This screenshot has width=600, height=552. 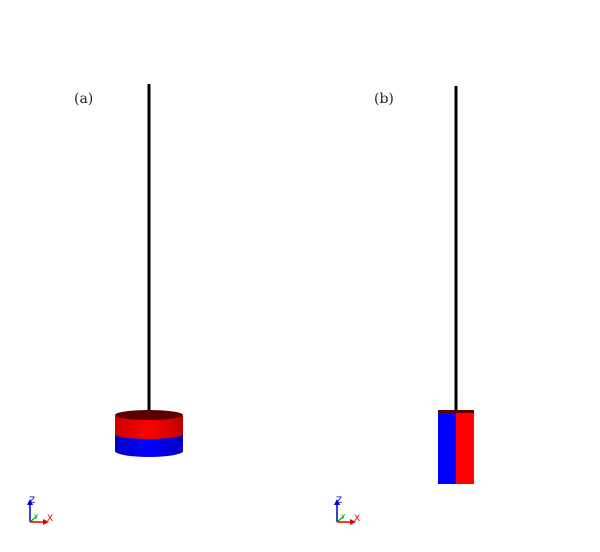 What do you see at coordinates (128, 270) in the screenshot?
I see `panel-a: (a)` at bounding box center [128, 270].